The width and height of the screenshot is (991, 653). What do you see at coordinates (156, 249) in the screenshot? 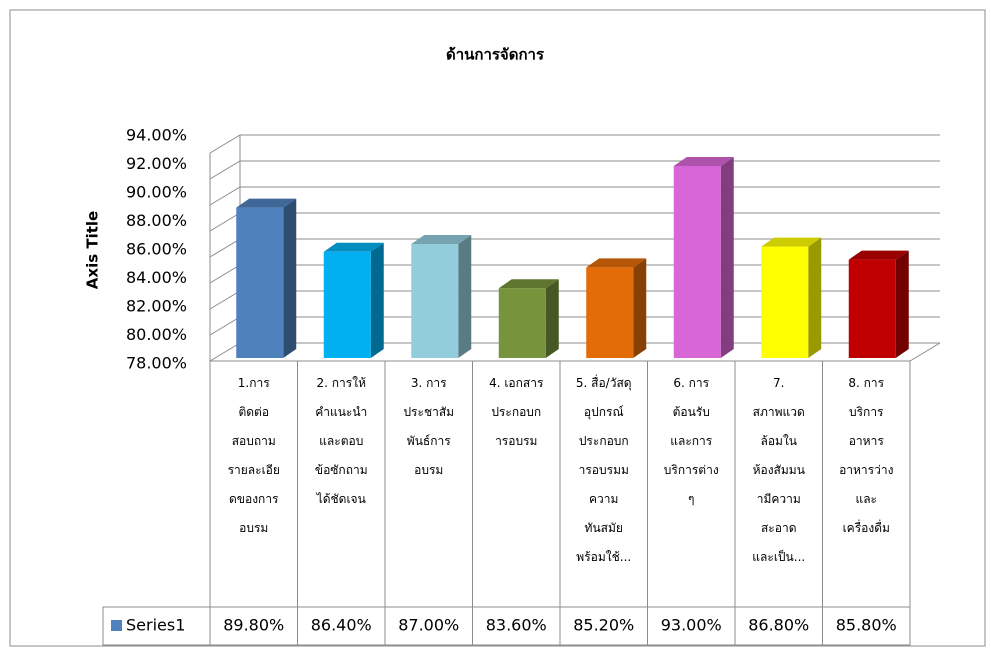
I see `y-tick-label: 86.00%` at bounding box center [156, 249].